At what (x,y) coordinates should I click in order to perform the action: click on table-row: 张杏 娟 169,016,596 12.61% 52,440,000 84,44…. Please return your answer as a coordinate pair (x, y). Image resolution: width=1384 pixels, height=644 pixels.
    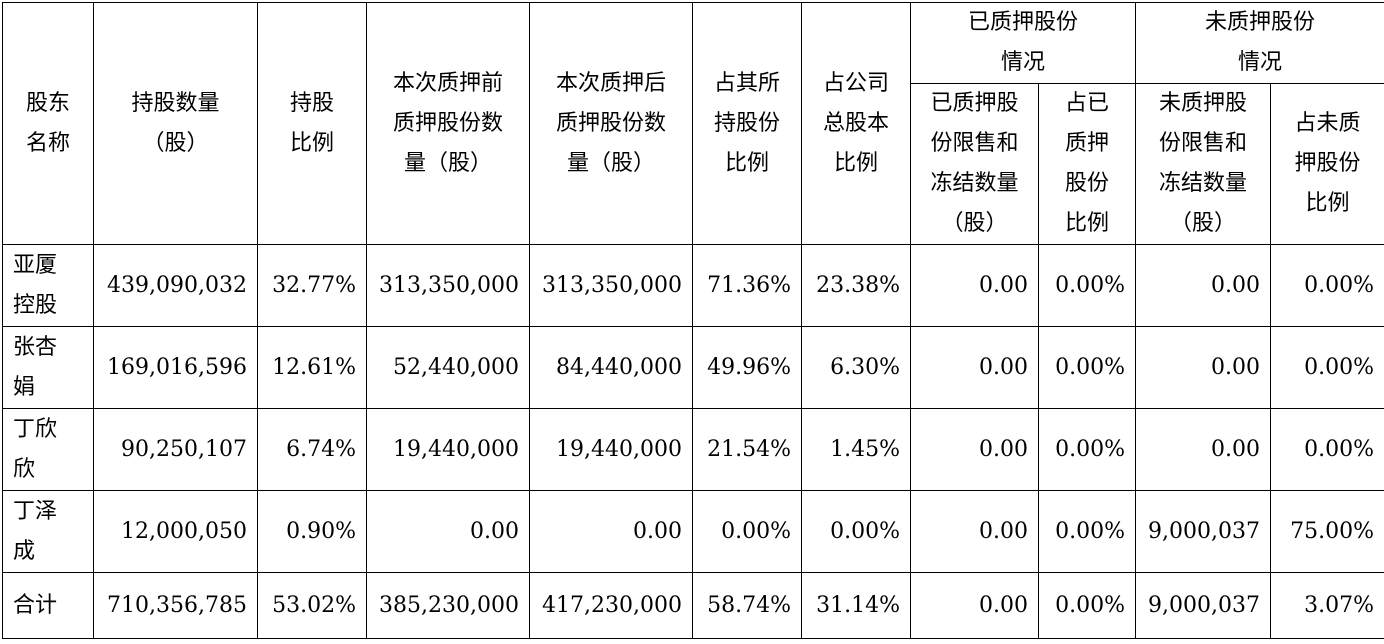
    Looking at the image, I should click on (693, 368).